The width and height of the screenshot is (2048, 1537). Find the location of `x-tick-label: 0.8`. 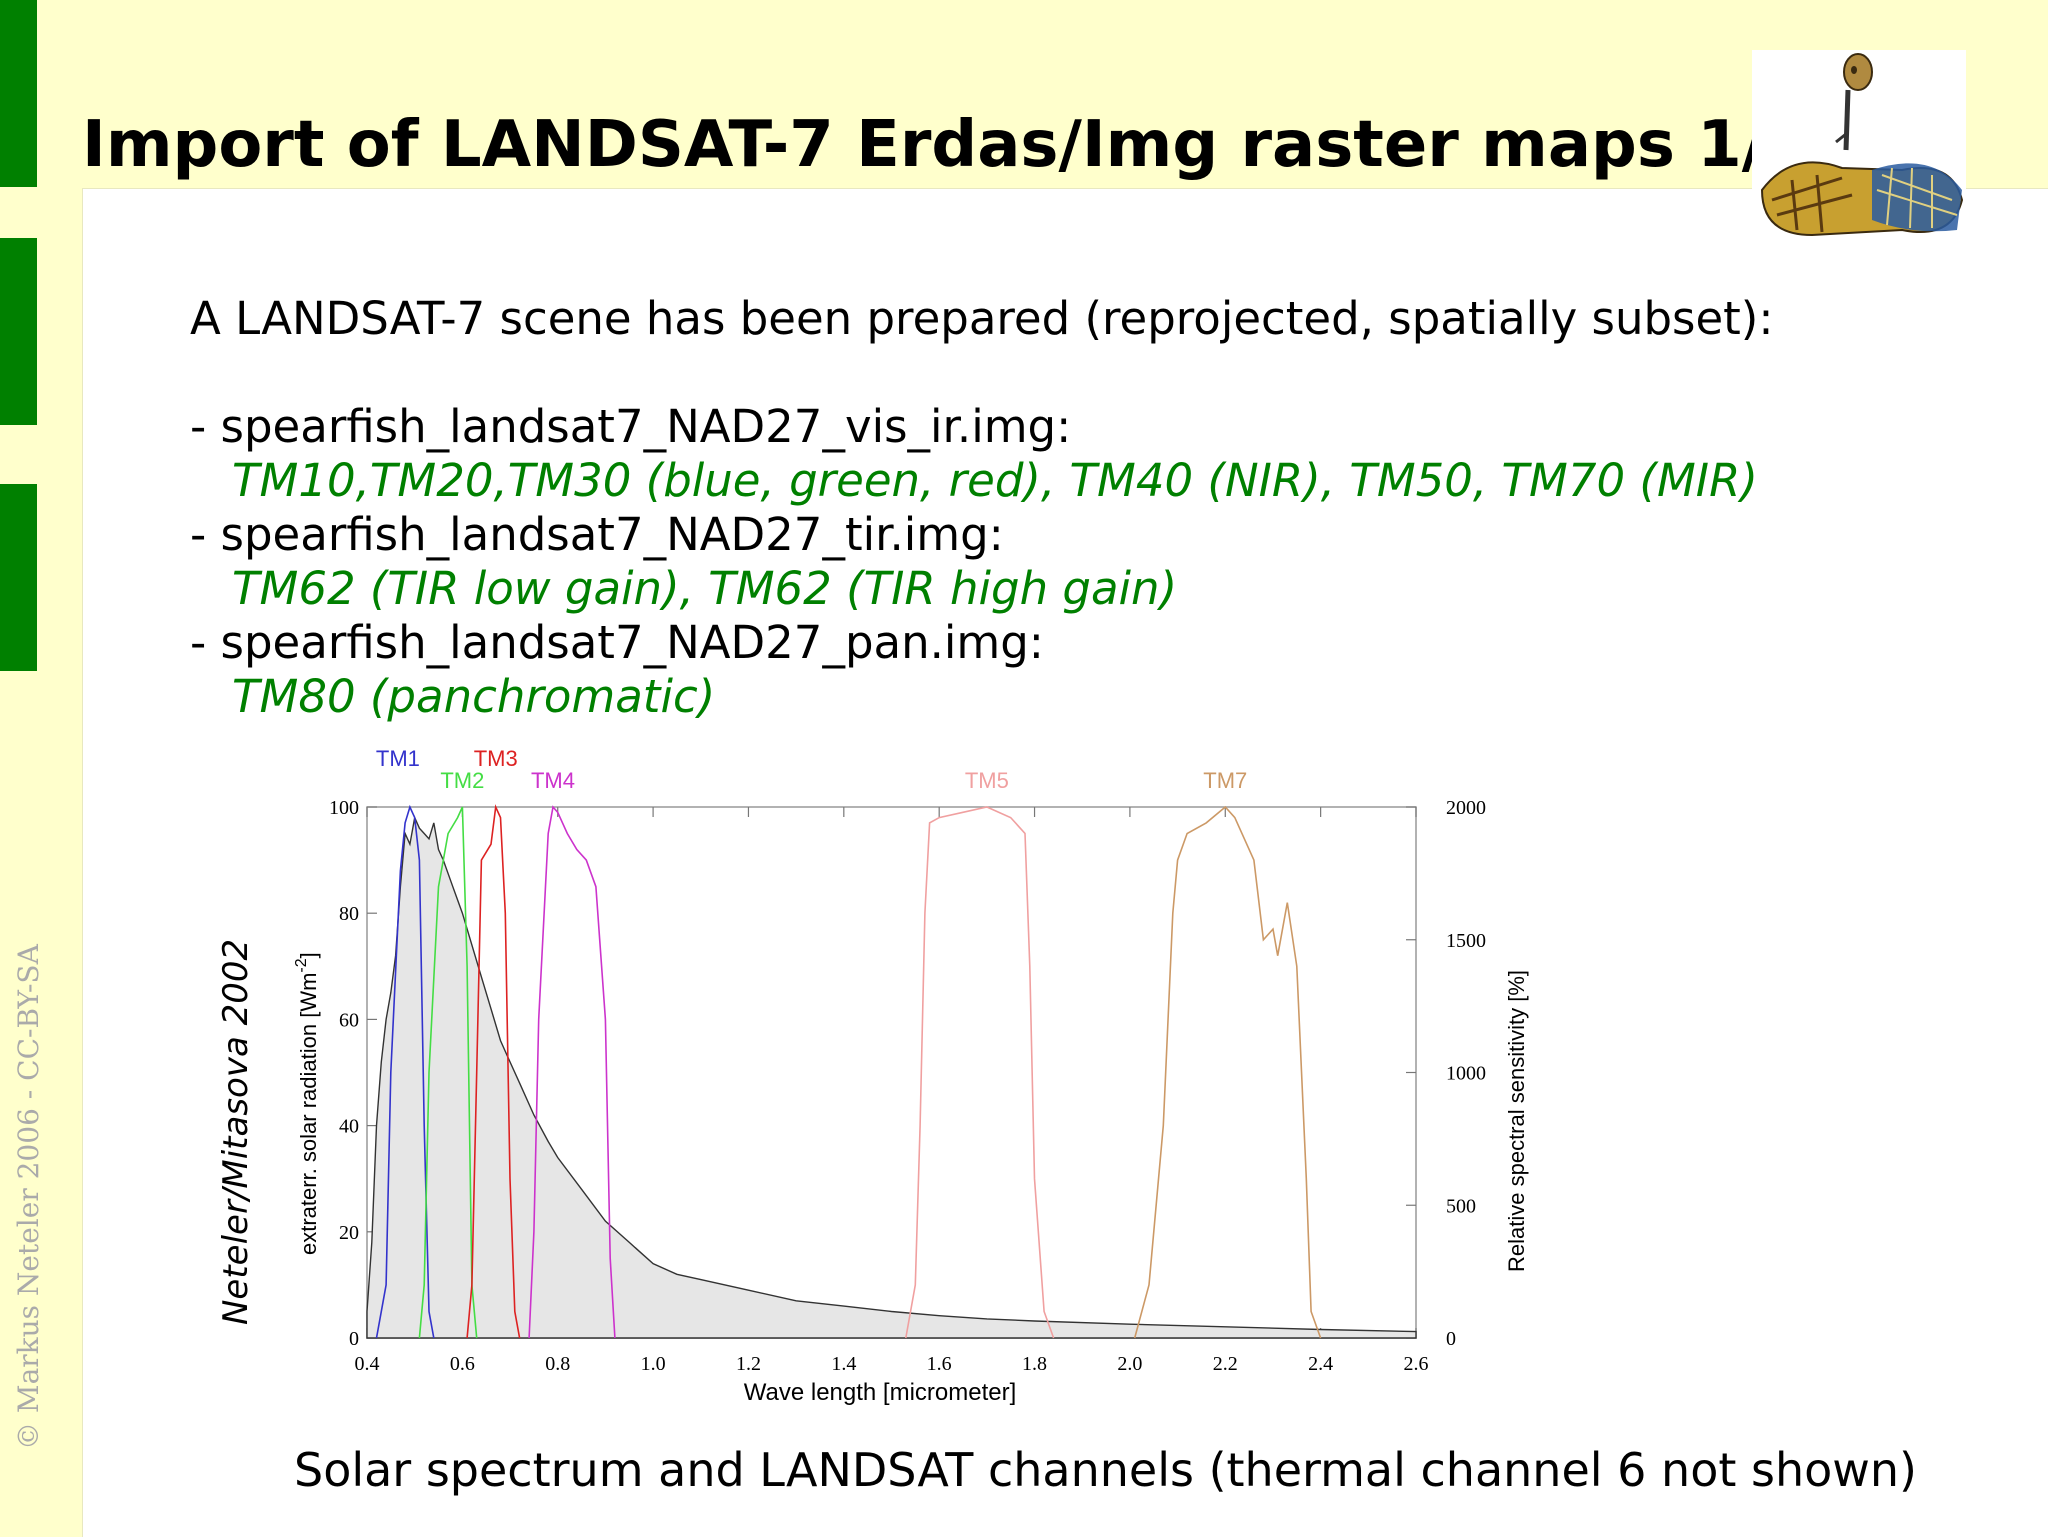

x-tick-label: 0.8 is located at coordinates (557, 1364).